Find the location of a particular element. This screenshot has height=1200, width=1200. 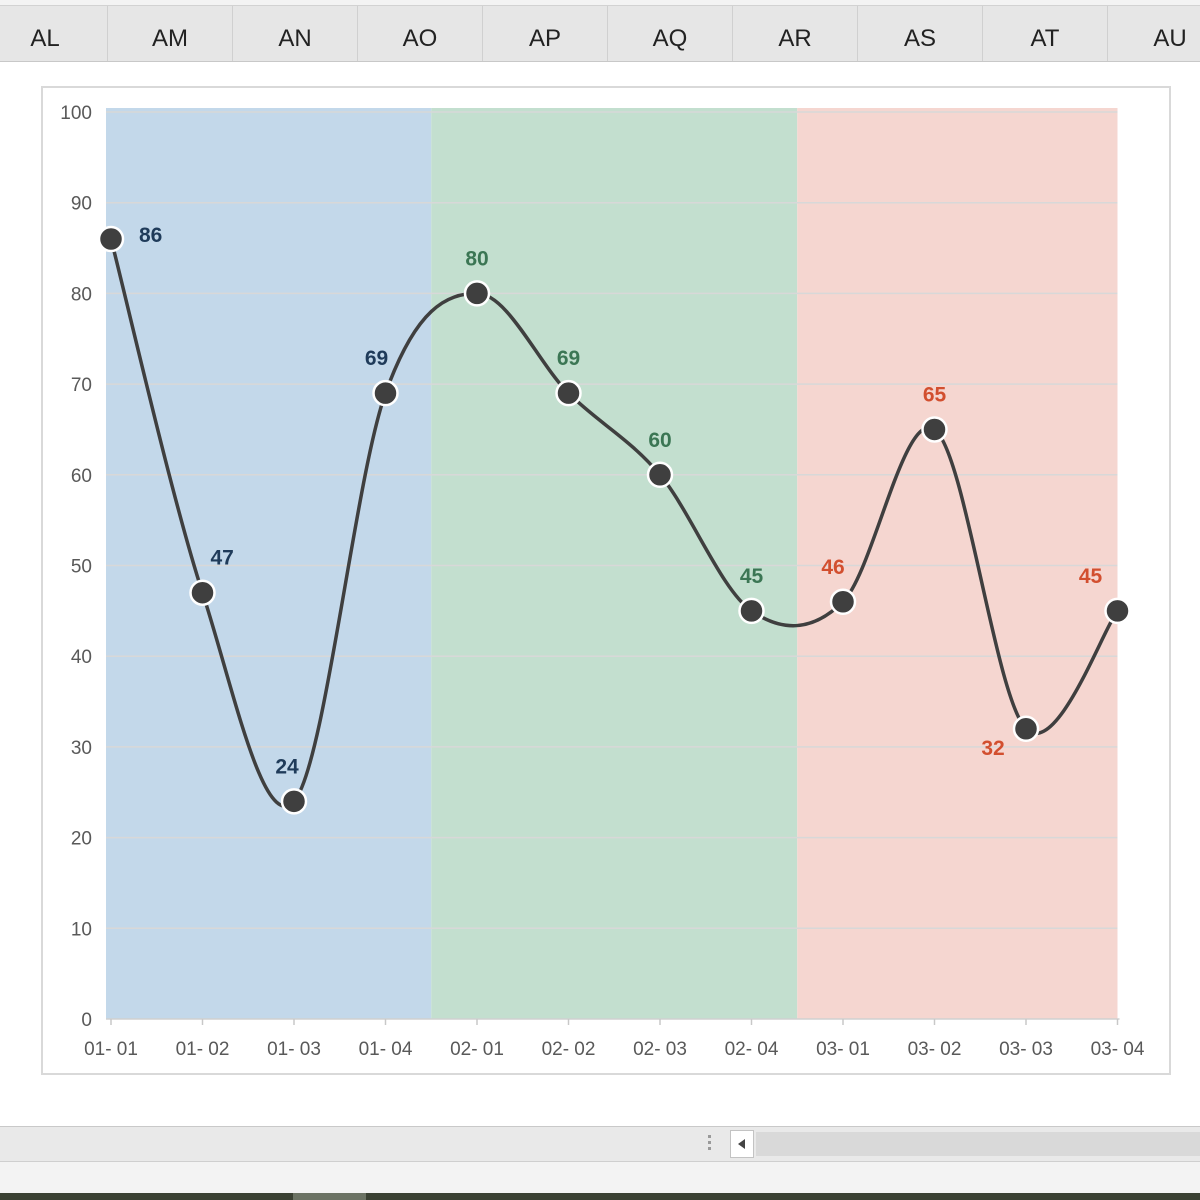

x-tick-label: 03- 02 is located at coordinates (935, 1049).